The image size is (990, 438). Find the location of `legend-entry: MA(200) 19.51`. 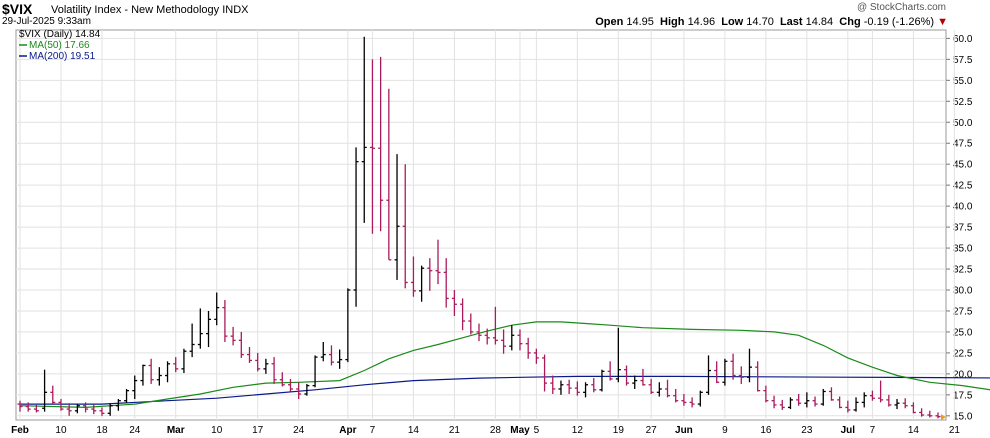

legend-entry: MA(200) 19.51 is located at coordinates (62, 56).